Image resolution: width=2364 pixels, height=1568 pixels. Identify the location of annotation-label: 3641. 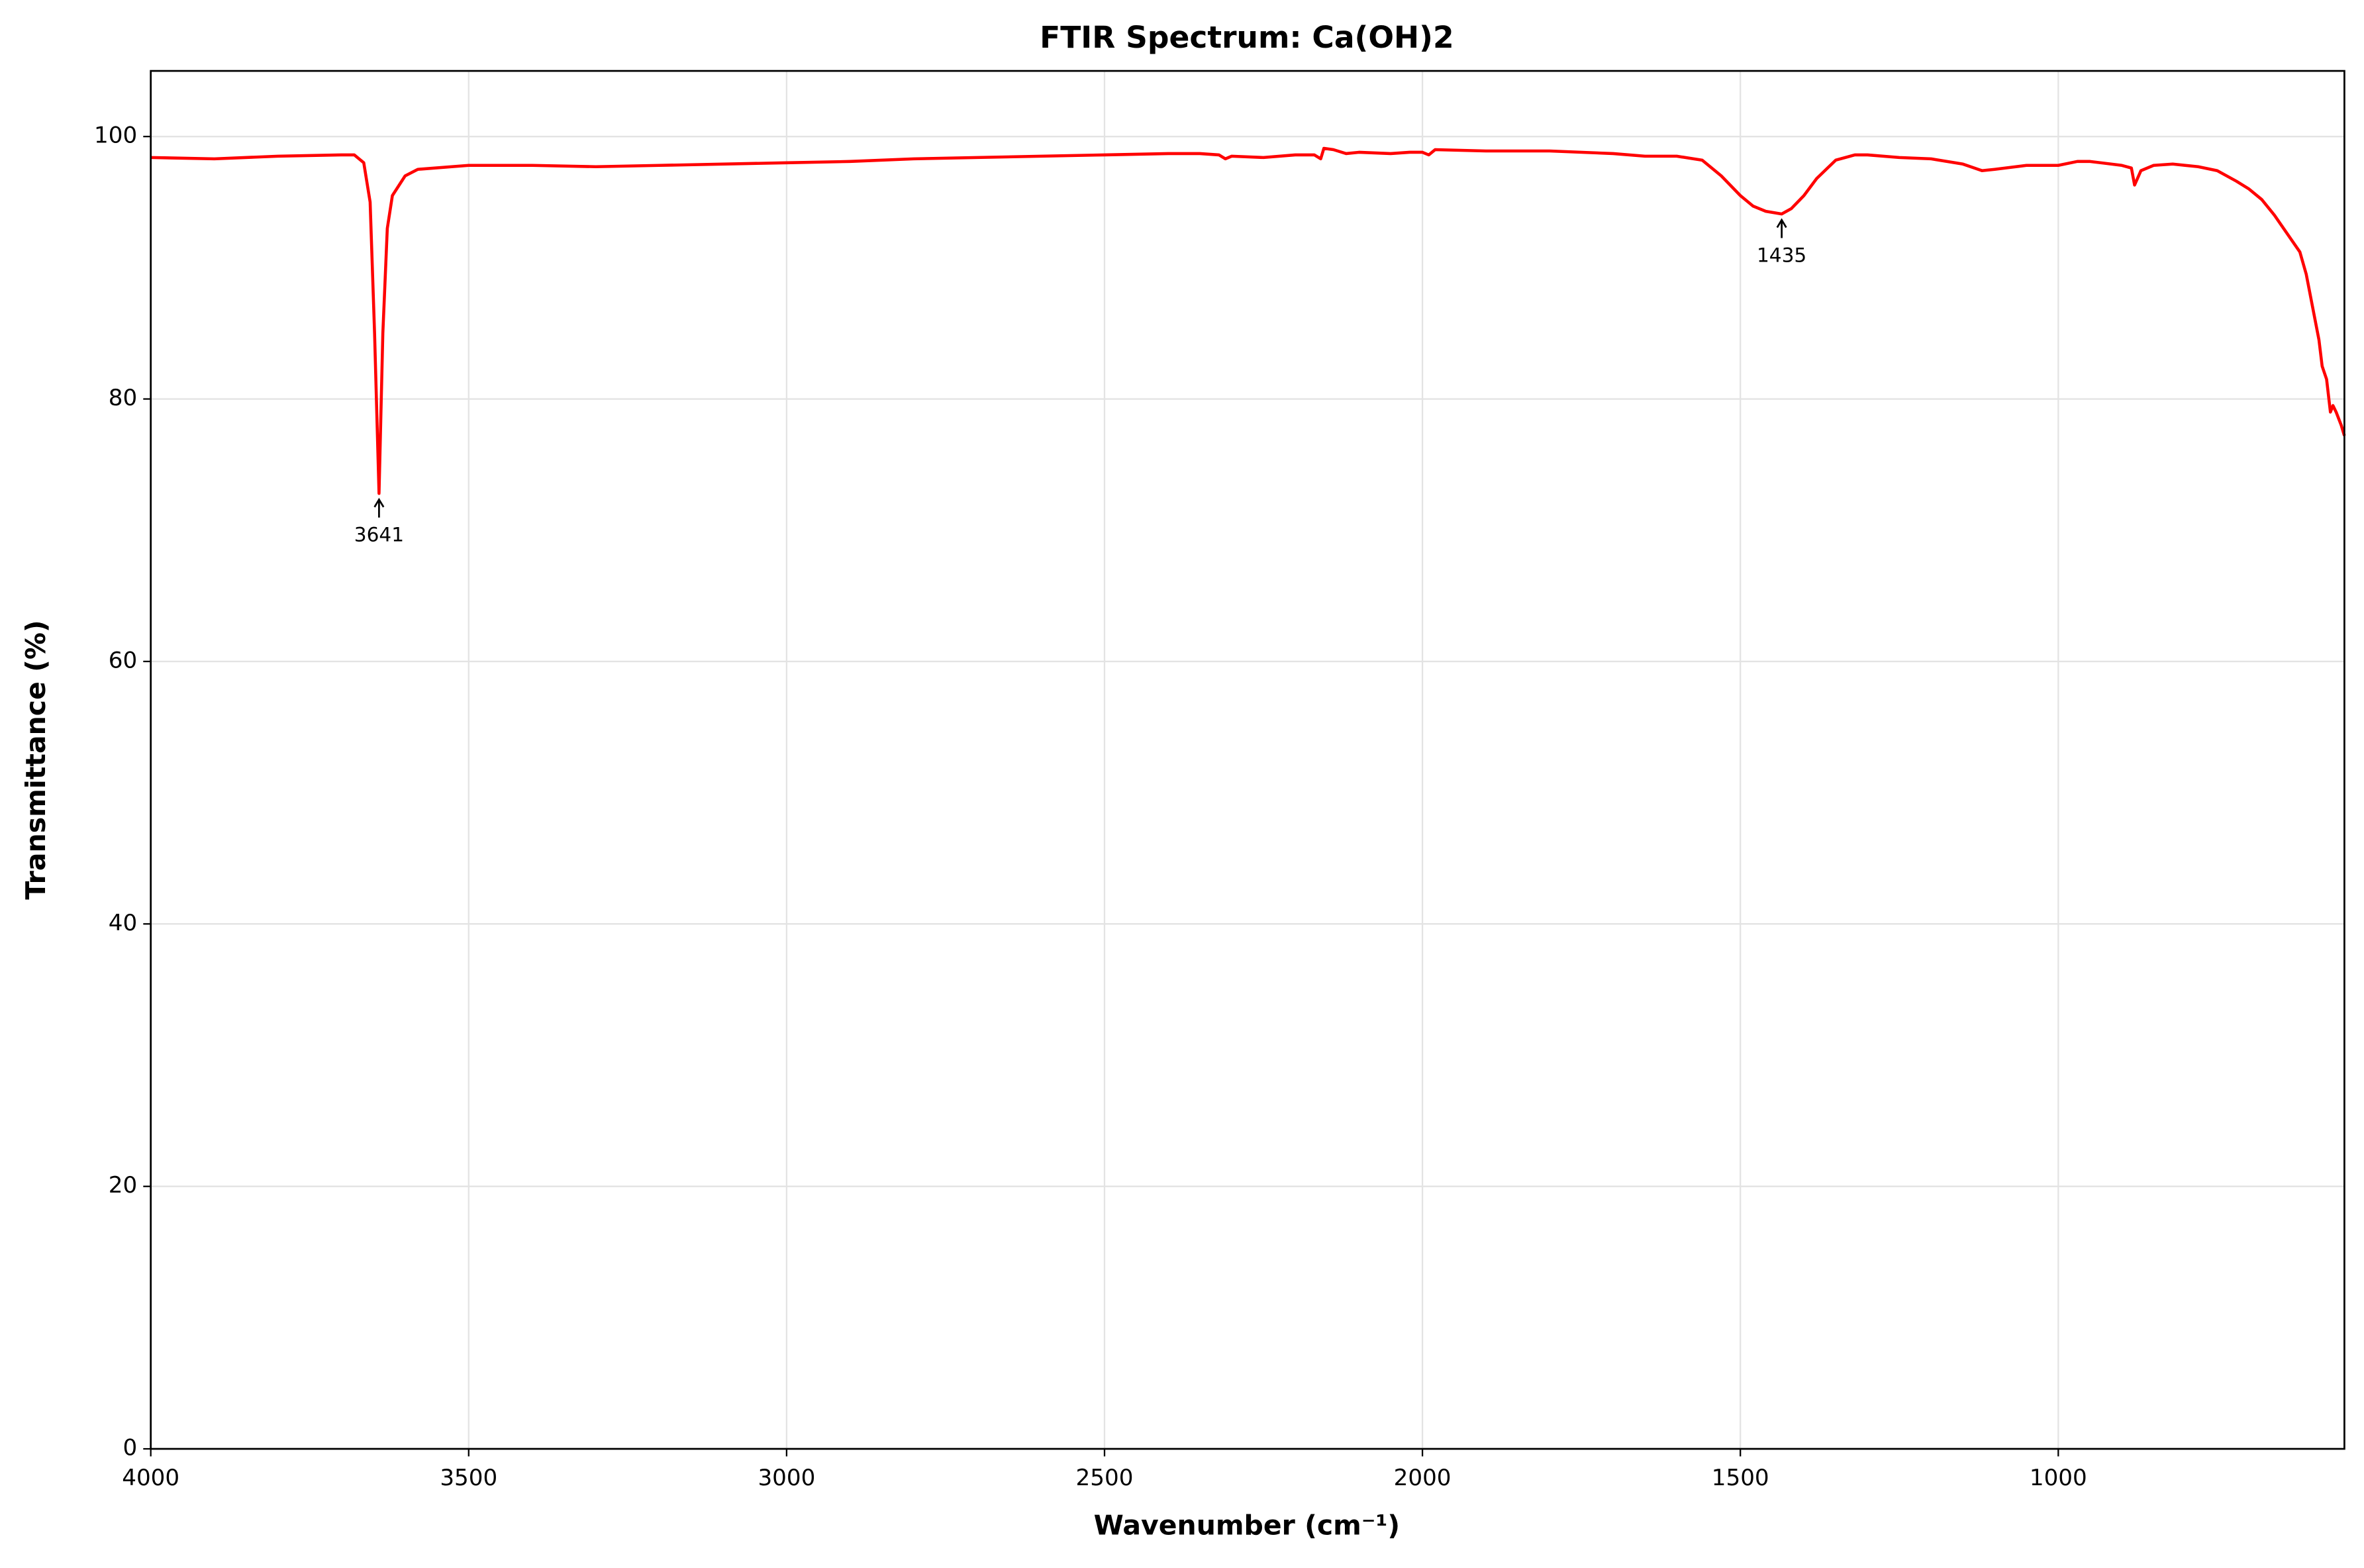
(379, 534).